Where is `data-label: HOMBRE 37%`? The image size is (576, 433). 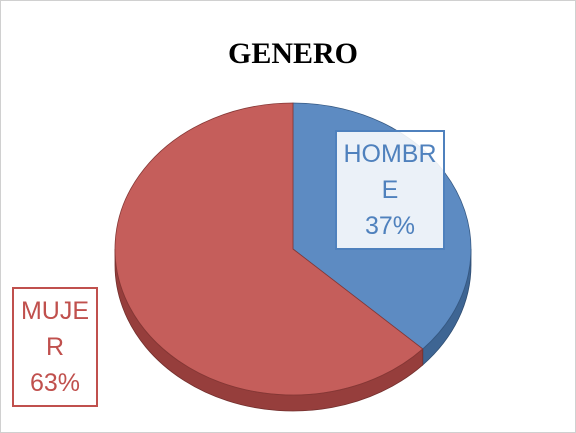
data-label: HOMBRE 37% is located at coordinates (390, 190).